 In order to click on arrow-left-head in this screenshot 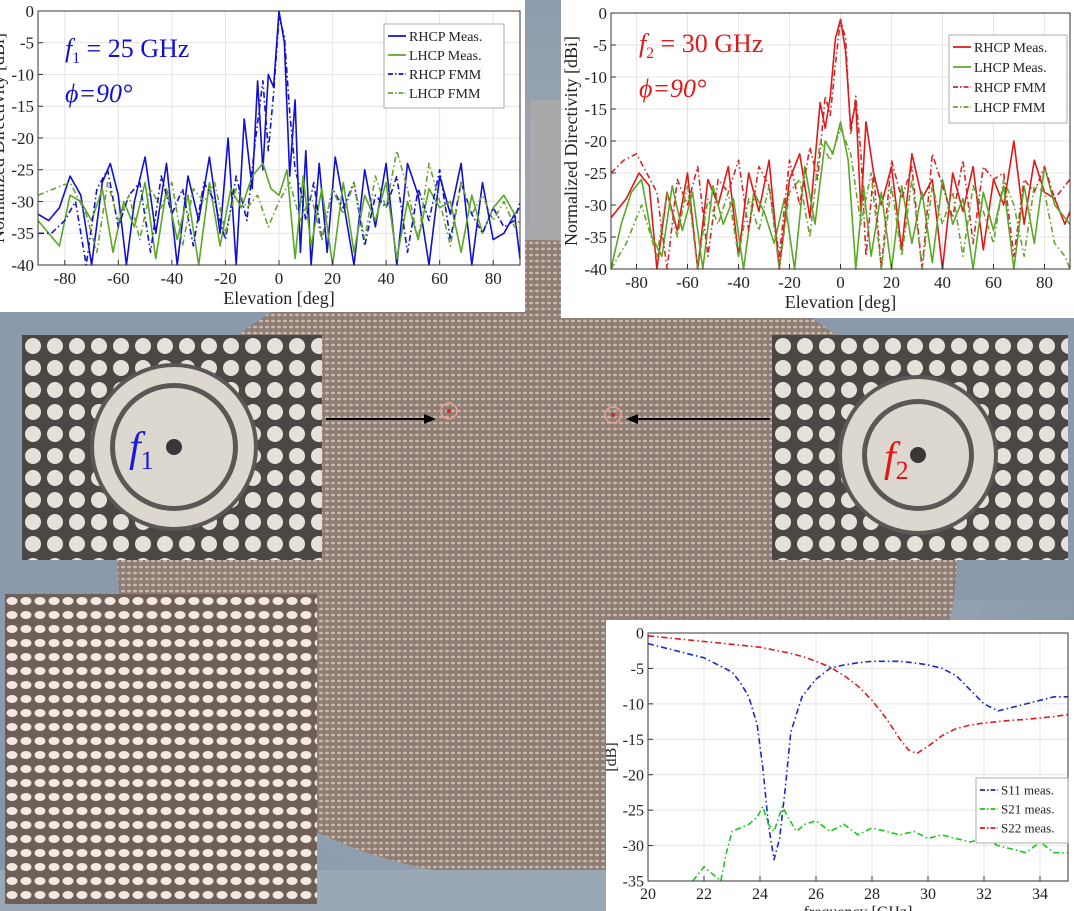, I will do `click(430, 419)`.